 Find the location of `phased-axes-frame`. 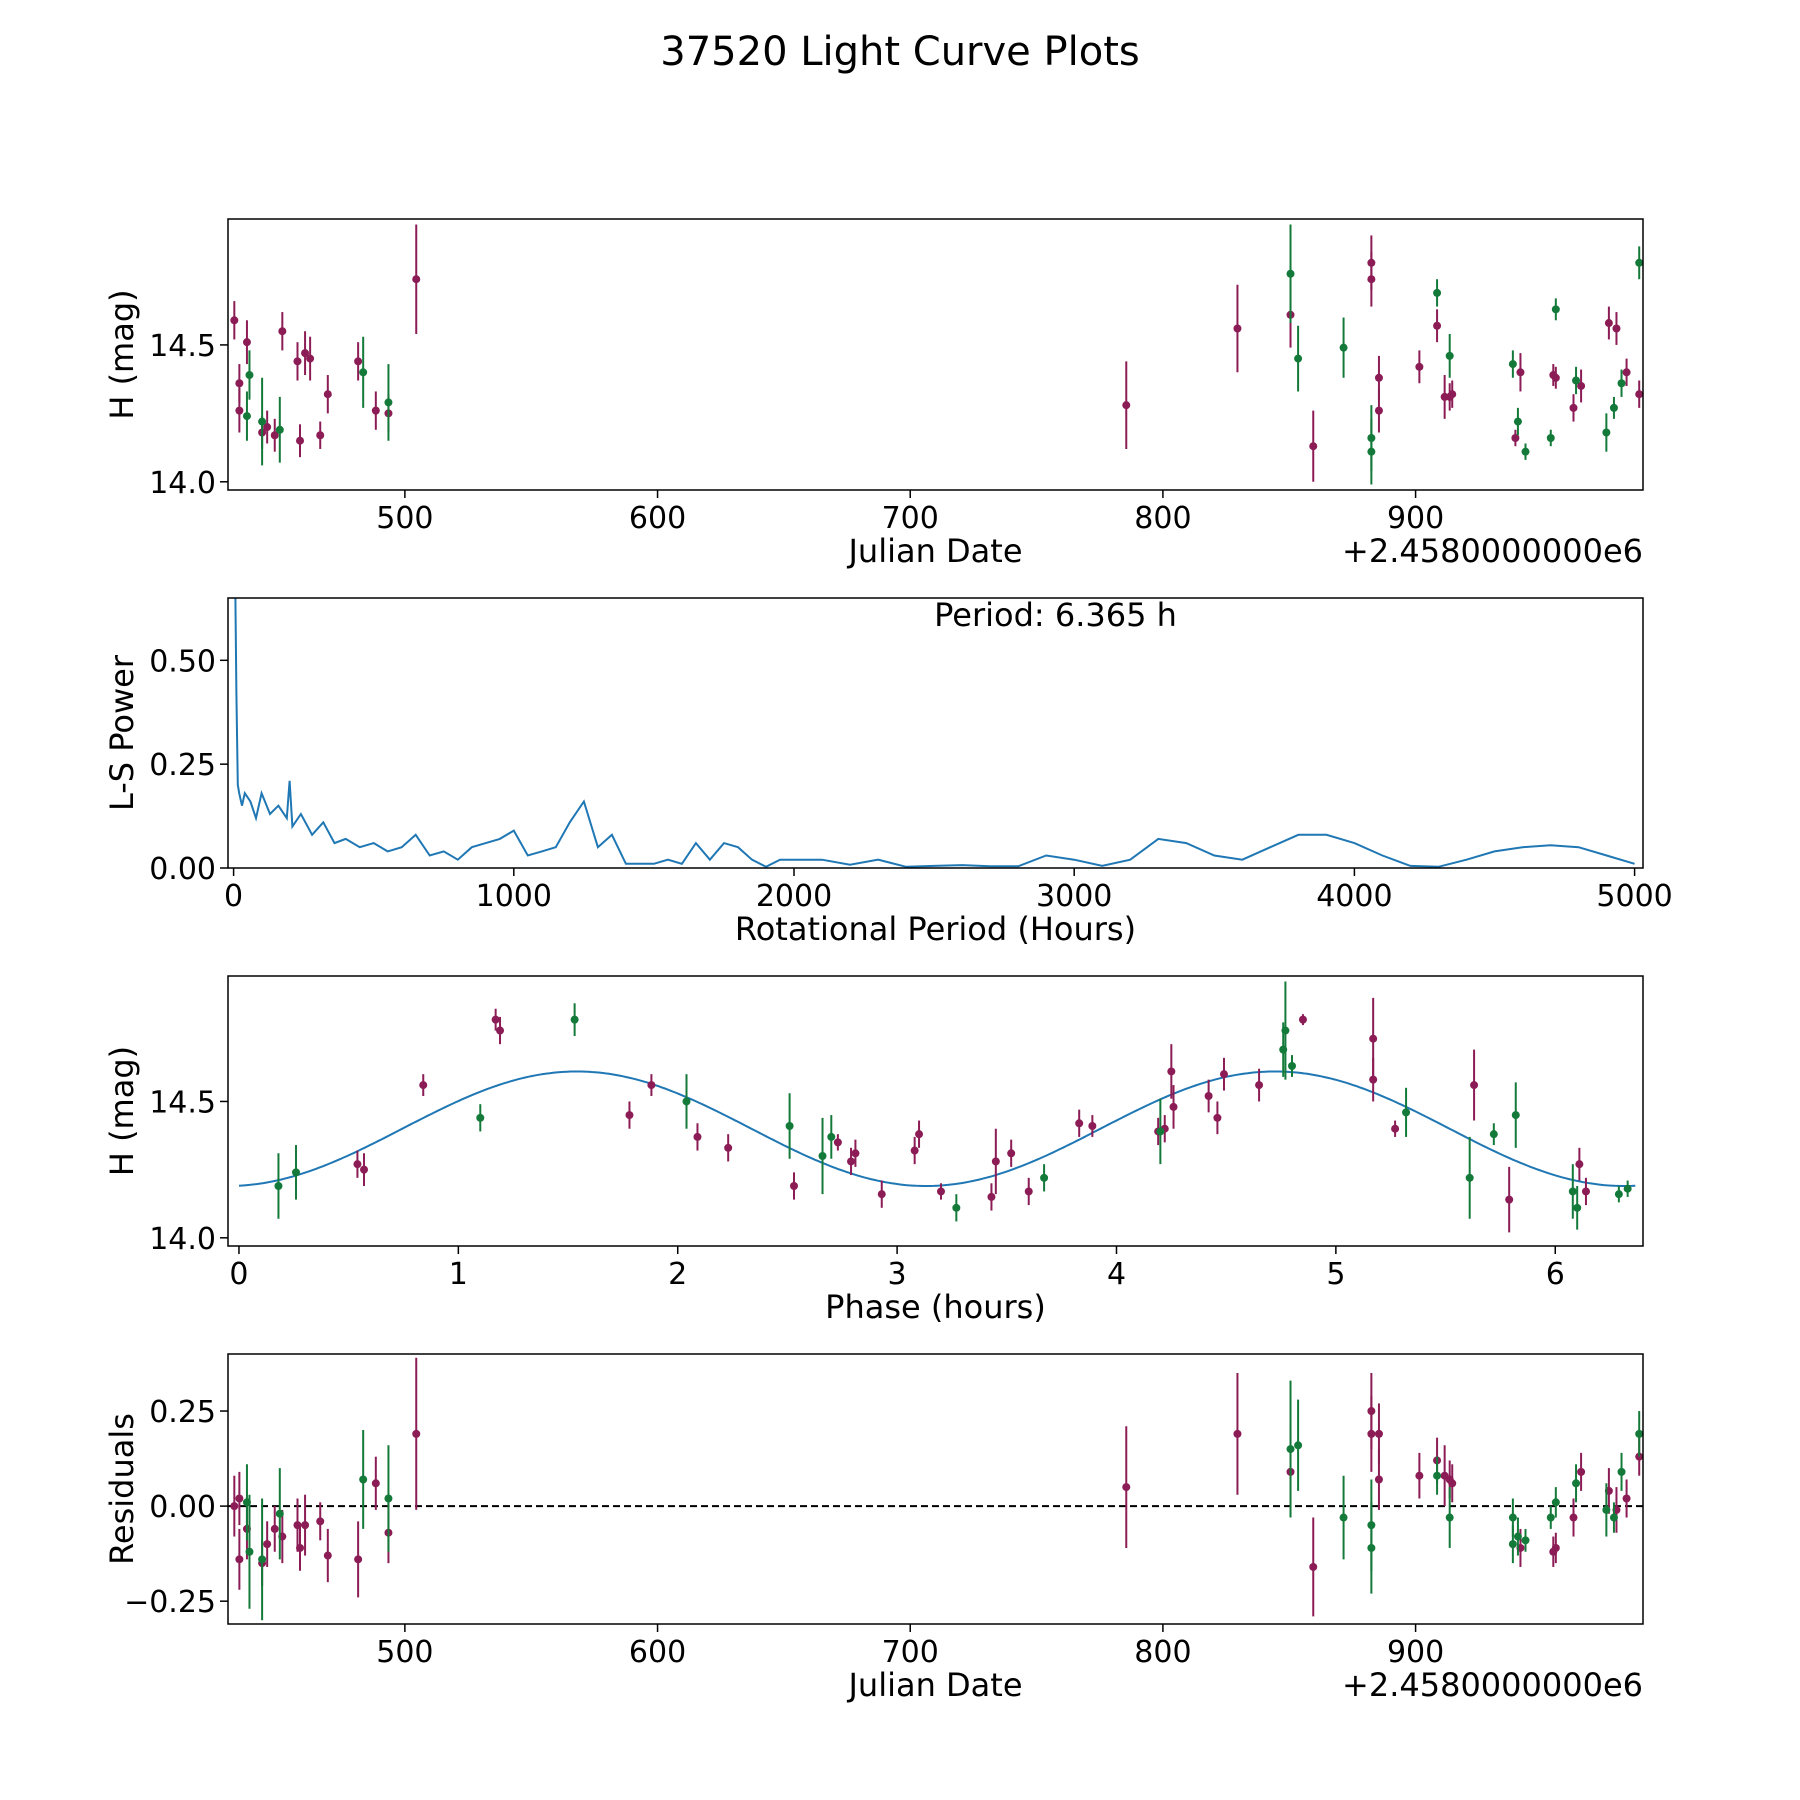

phased-axes-frame is located at coordinates (935, 1111).